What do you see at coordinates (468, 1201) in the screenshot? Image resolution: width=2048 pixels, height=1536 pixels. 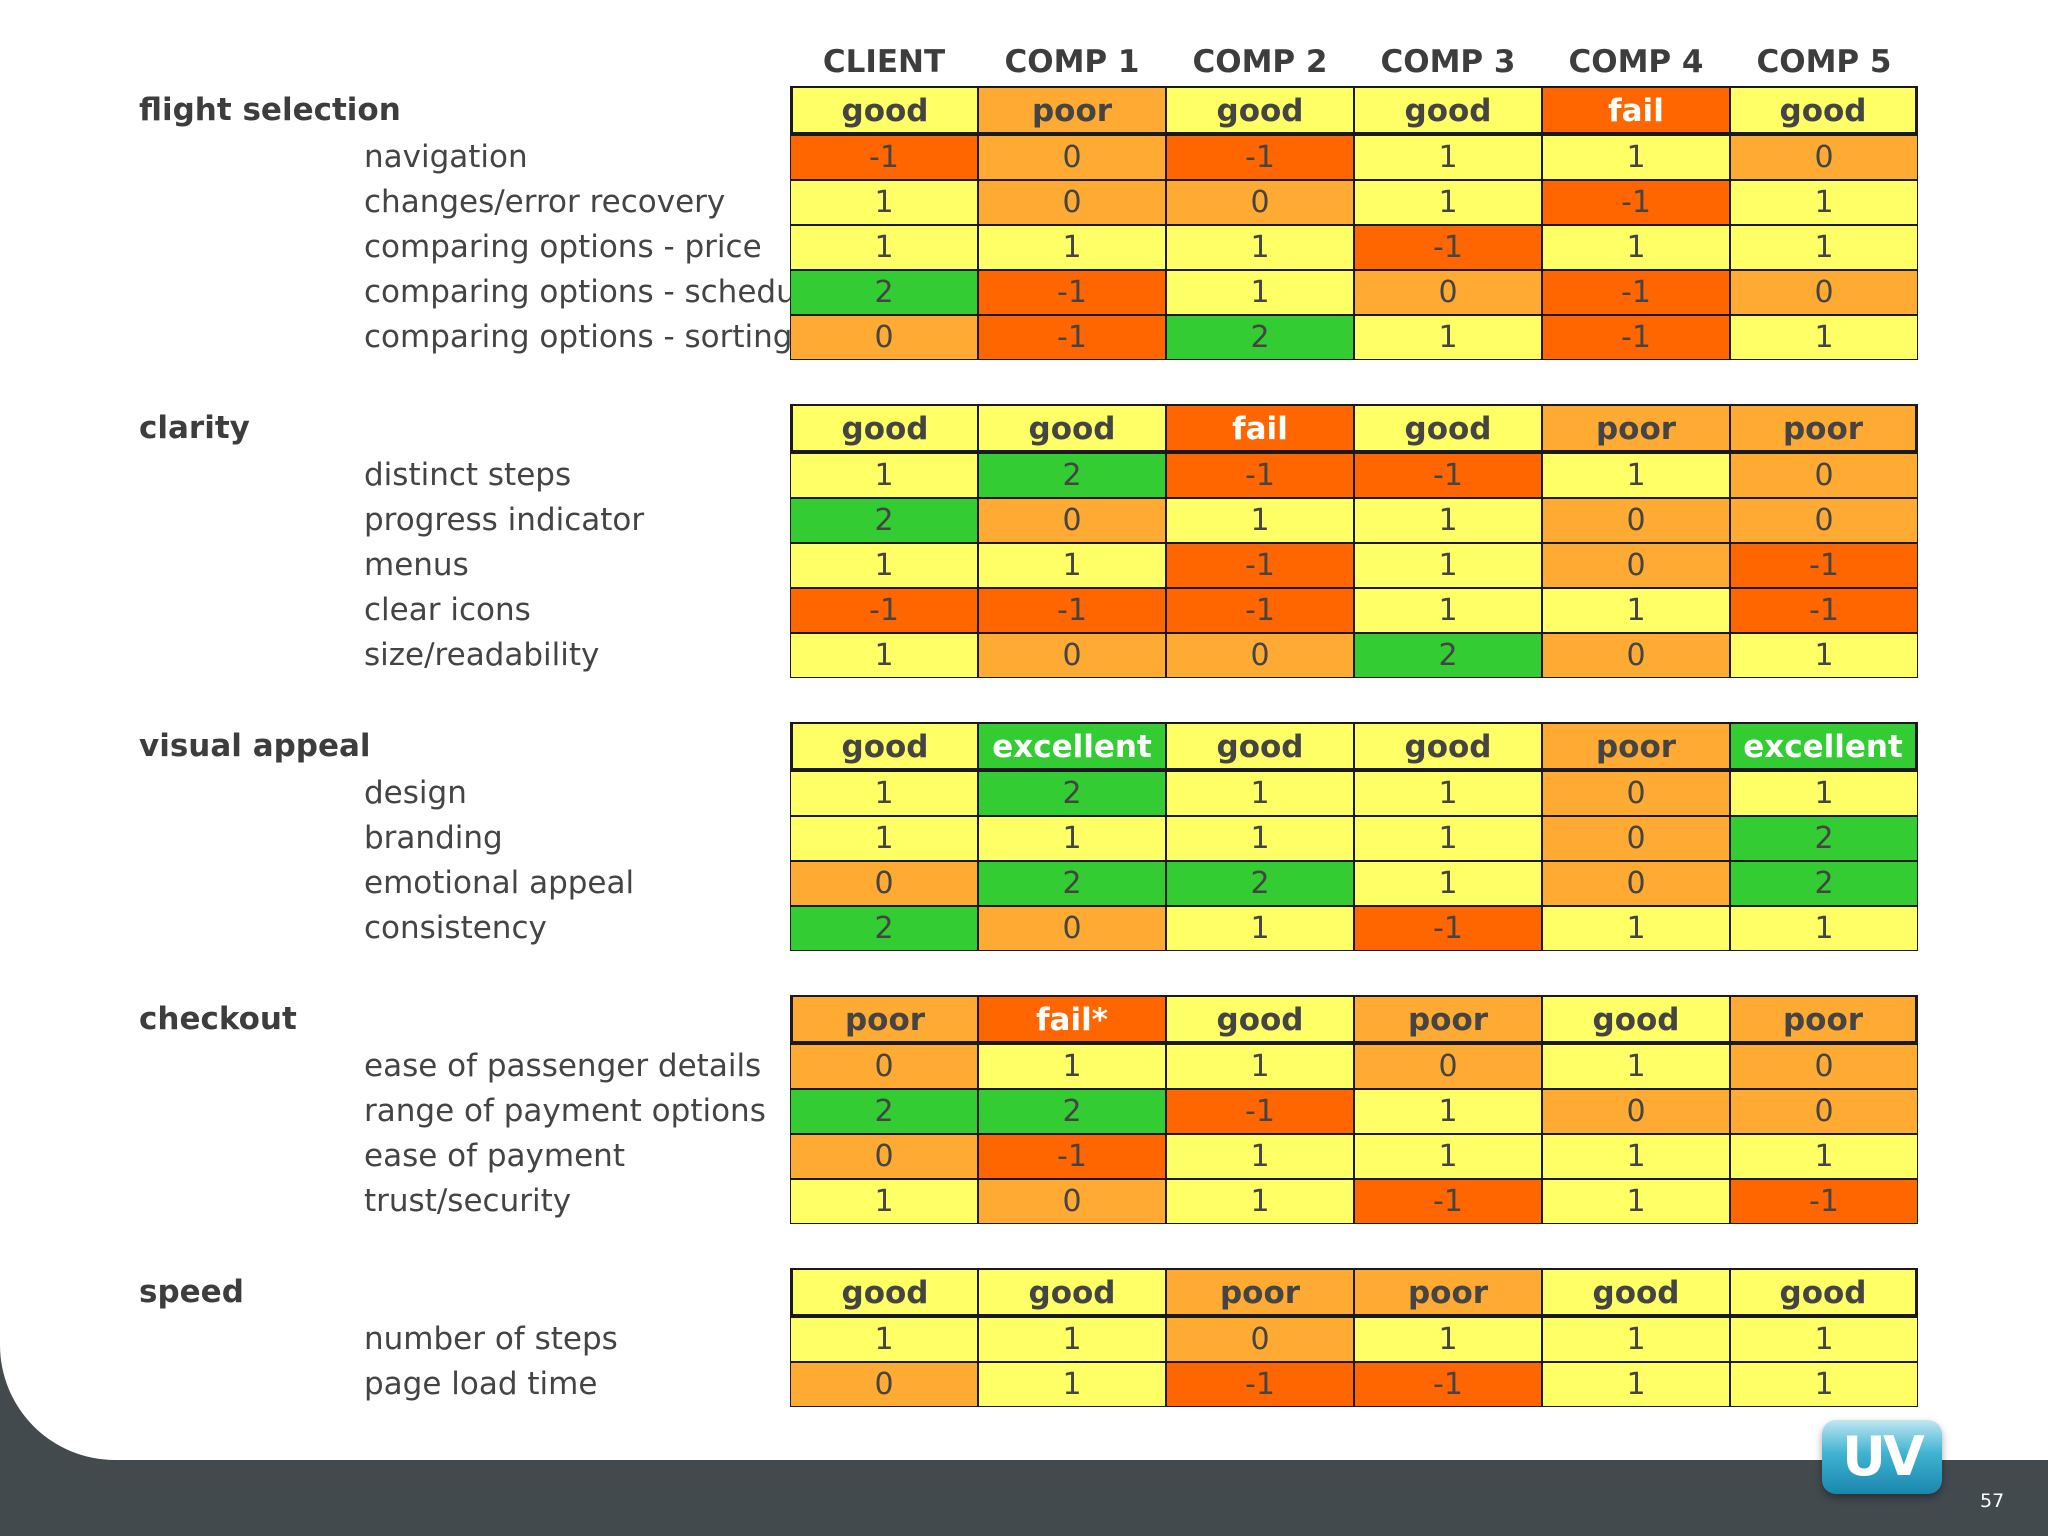 I see `row-label-trust-security: trust/security` at bounding box center [468, 1201].